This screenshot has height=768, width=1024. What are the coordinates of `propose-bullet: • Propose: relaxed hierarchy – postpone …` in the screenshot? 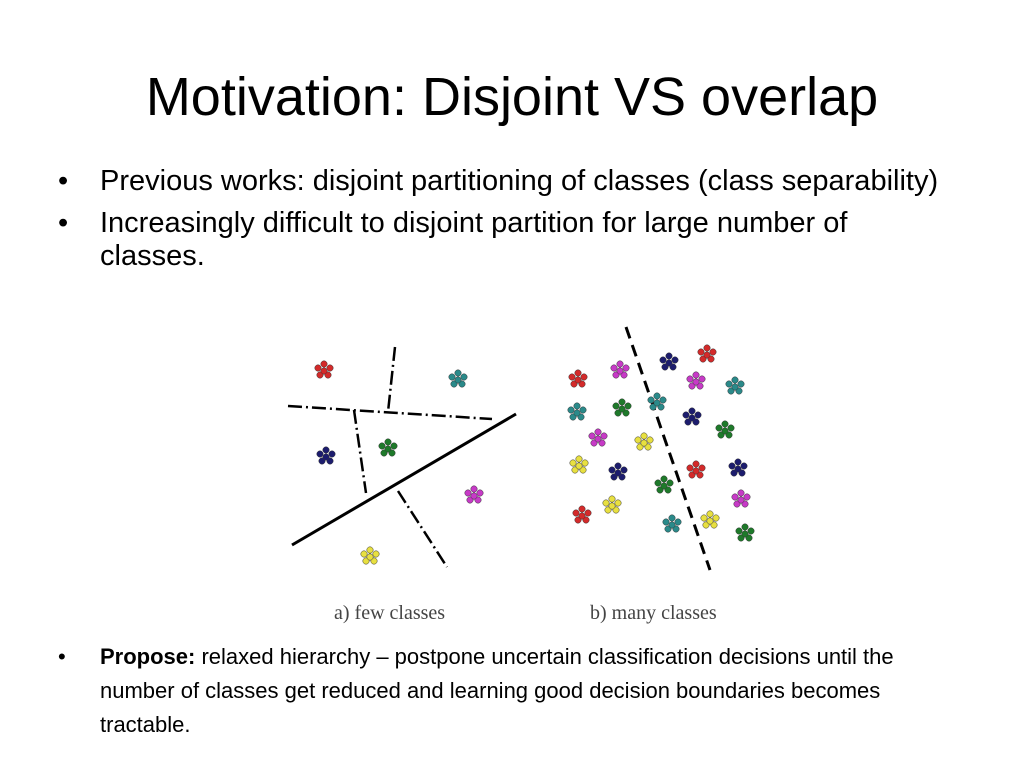 It's located at (506, 691).